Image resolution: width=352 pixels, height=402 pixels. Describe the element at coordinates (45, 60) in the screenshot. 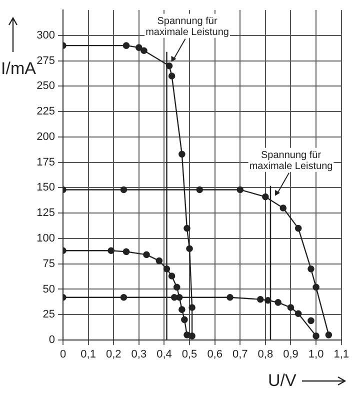

I see `y-tick-label: 275` at that location.